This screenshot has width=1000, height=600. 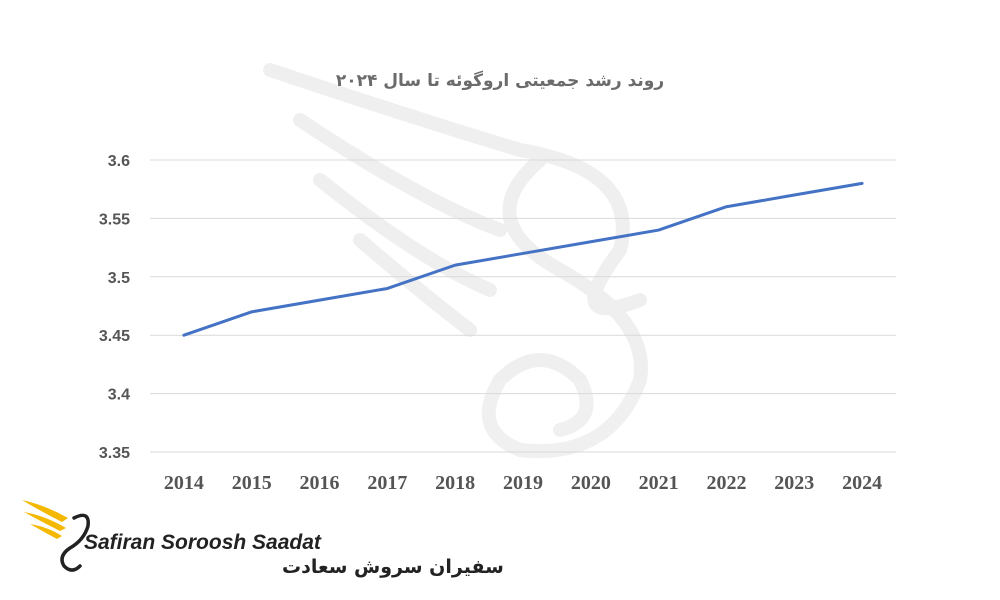 What do you see at coordinates (119, 395) in the screenshot?
I see `y-tick-label: 3.4` at bounding box center [119, 395].